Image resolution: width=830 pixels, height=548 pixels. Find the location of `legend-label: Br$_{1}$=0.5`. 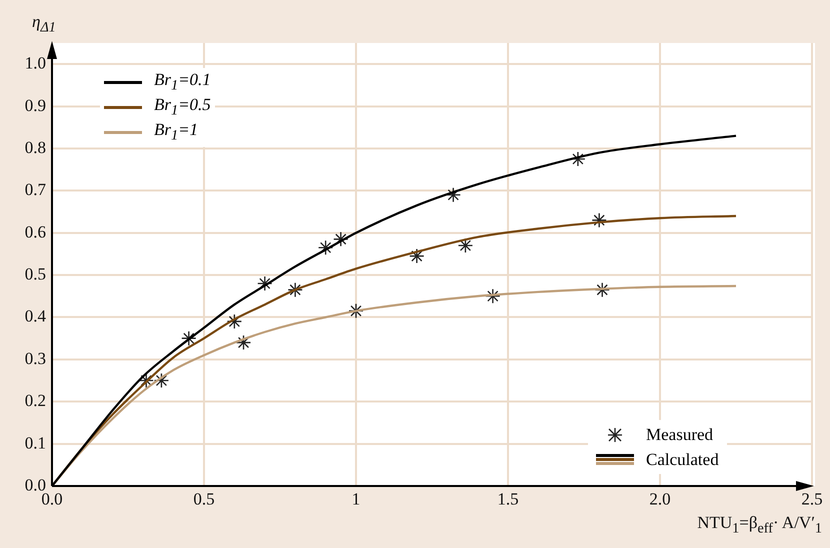

legend-label: Br$_{1}$=0.5 is located at coordinates (182, 107).